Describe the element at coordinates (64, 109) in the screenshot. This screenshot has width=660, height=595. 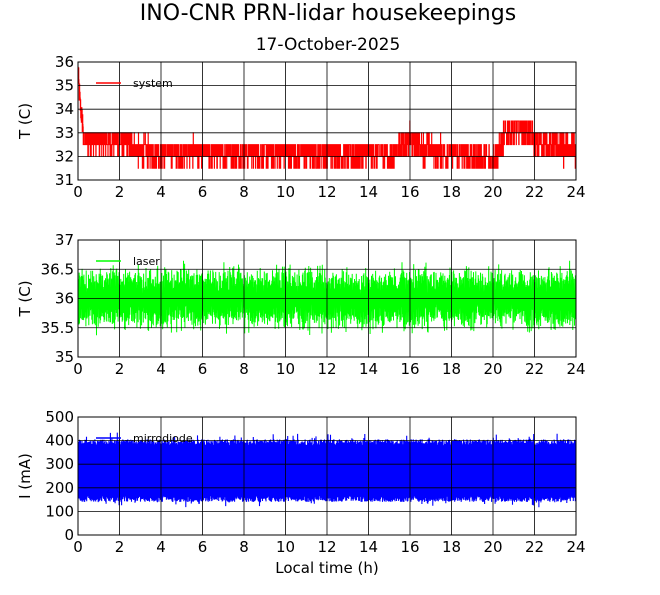
I see `y-tick-label: 34` at that location.